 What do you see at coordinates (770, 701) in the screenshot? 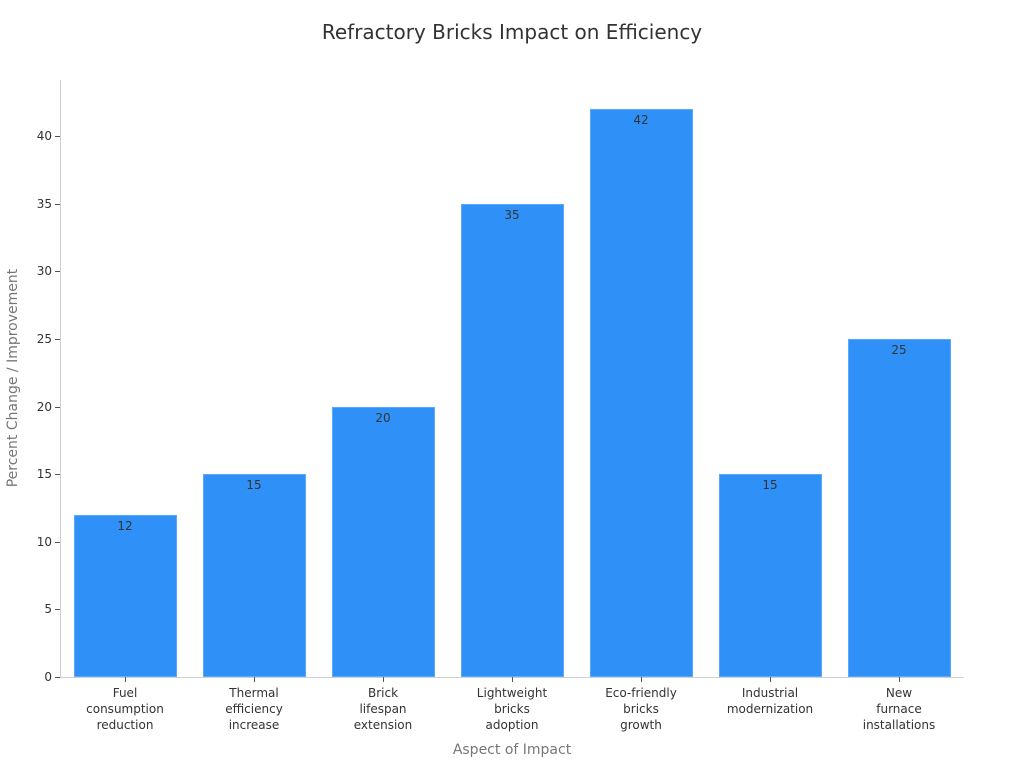
I see `x-tick-label: Industrial modernization` at bounding box center [770, 701].